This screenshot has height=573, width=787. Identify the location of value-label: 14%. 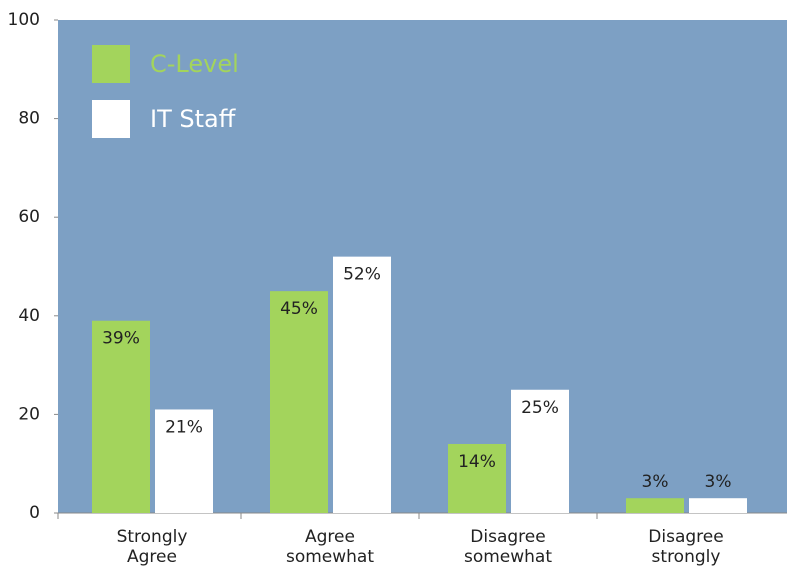
(477, 462).